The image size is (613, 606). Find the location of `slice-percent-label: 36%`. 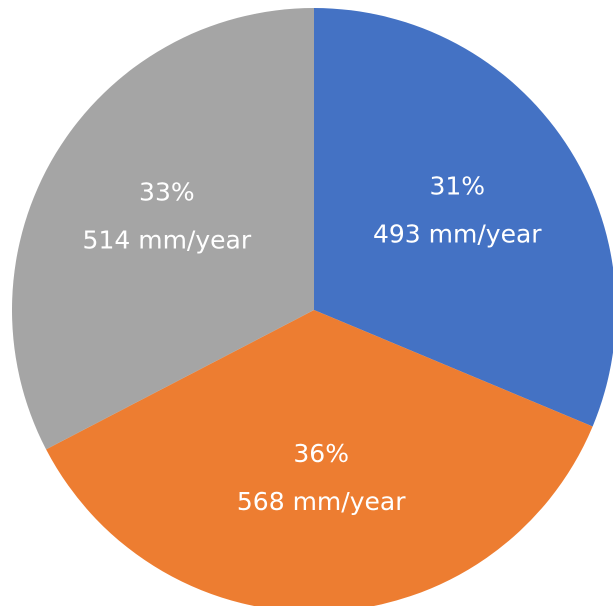

slice-percent-label: 36% is located at coordinates (321, 453).